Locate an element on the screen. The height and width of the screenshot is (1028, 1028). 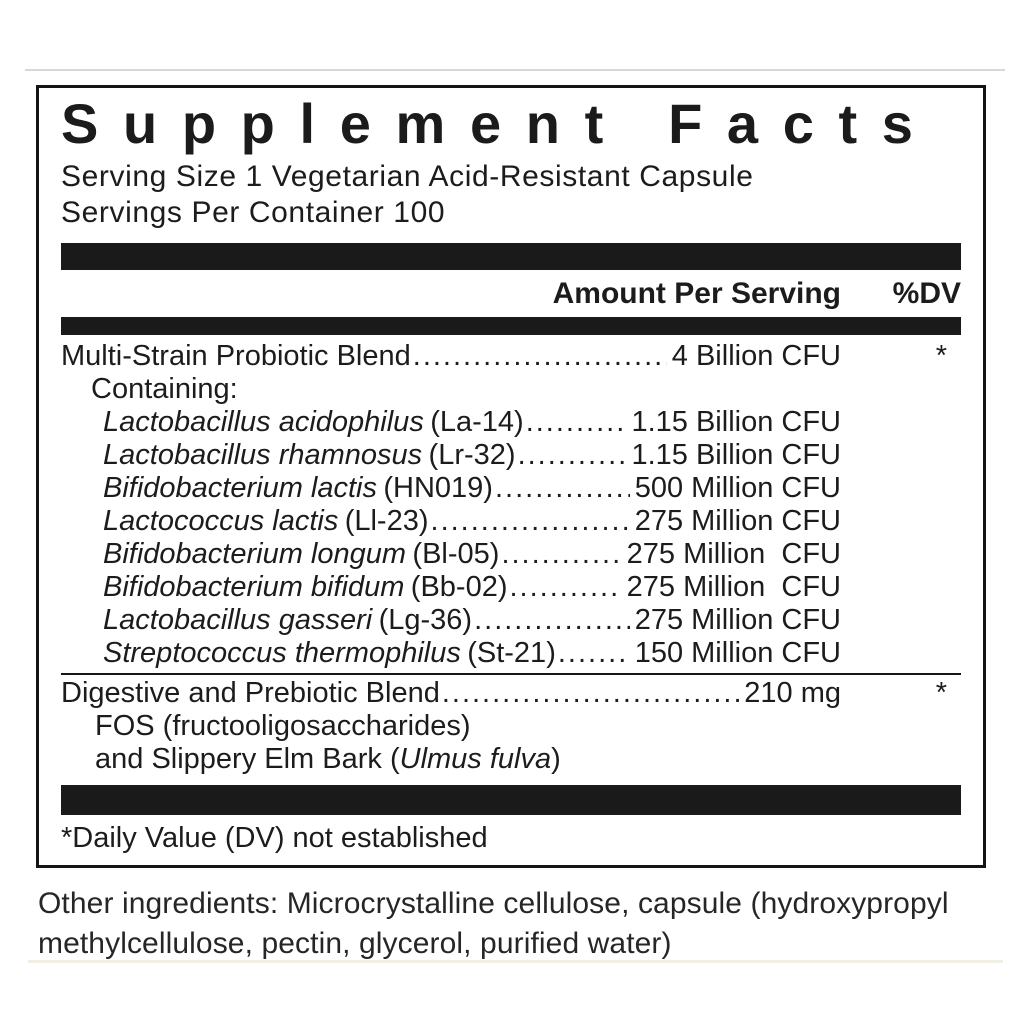
containing-label: Containing: is located at coordinates (511, 389).